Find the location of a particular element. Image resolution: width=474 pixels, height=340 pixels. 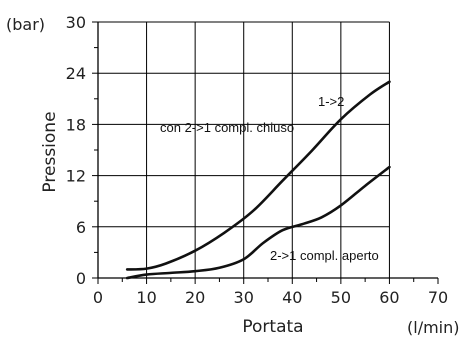

x-tick-label: 20 is located at coordinates (195, 297).